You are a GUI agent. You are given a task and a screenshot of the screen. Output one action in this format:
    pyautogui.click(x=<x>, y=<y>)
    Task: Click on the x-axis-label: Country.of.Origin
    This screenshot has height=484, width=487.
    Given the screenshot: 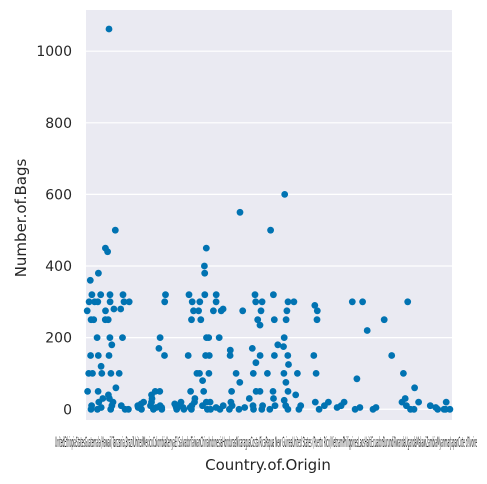 What is the action you would take?
    pyautogui.click(x=268, y=465)
    